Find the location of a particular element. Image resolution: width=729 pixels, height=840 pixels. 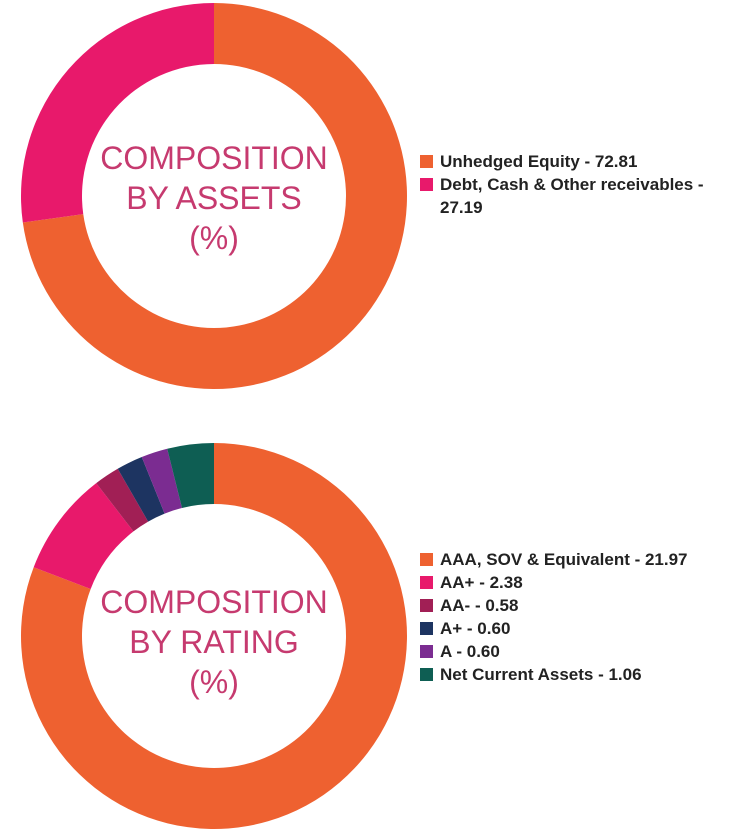

legend-item: AA+ - 2.38 is located at coordinates (570, 582).